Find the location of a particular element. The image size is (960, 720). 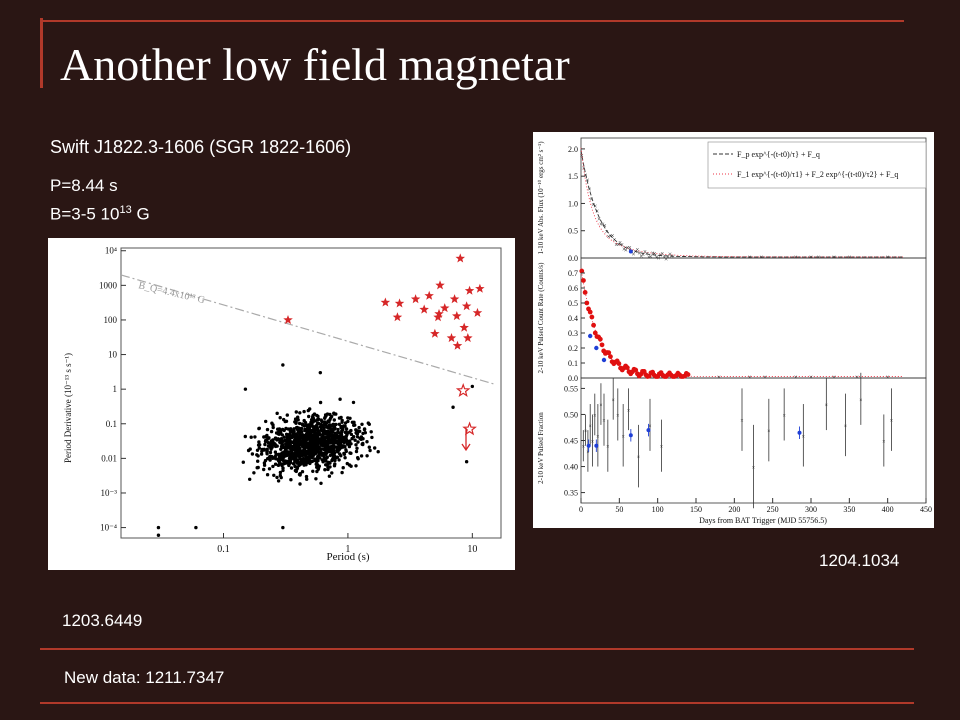

x-tick-label: 150 is located at coordinates (696, 509).